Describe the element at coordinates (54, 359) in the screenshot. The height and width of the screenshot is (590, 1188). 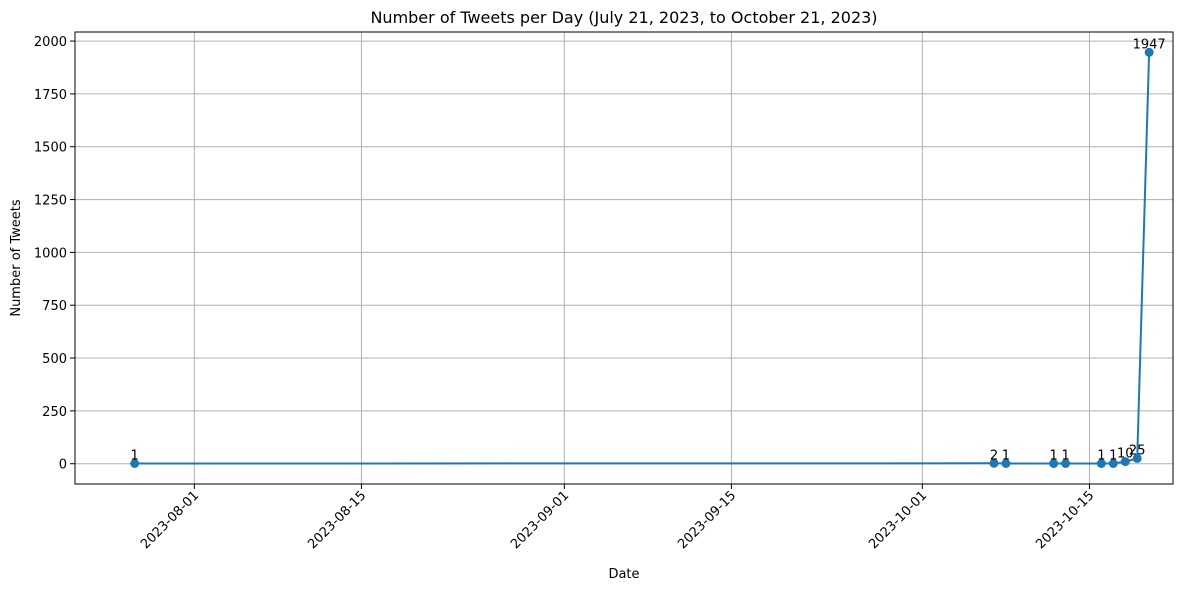
I see `y-tick-label: 500` at that location.